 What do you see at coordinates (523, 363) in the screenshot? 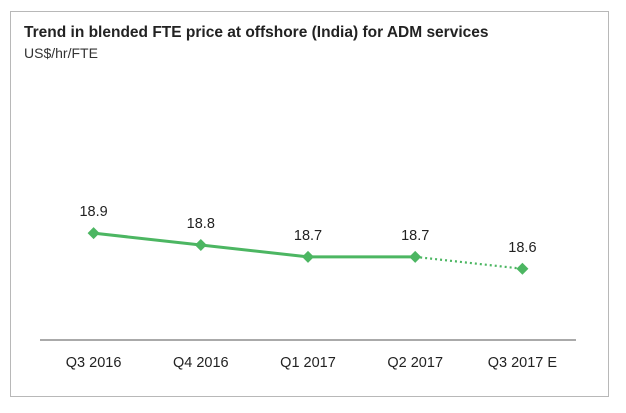
I see `x-tick-label: Q3 2017 E` at bounding box center [523, 363].